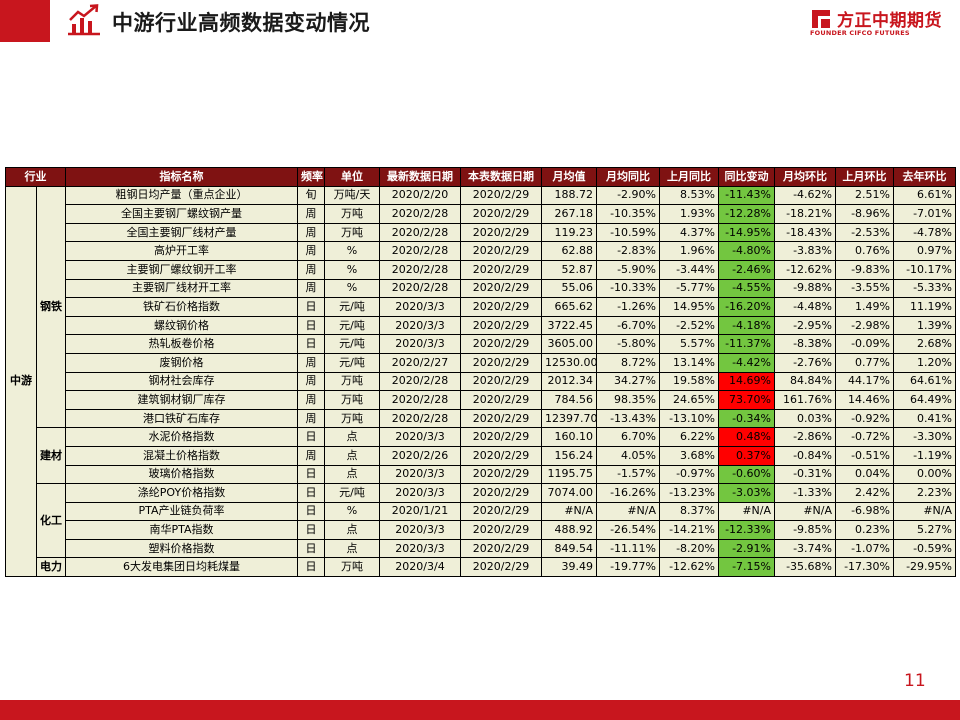 This screenshot has width=960, height=720. I want to click on indicator-name-cell: 钢材社会库存, so click(181, 381).